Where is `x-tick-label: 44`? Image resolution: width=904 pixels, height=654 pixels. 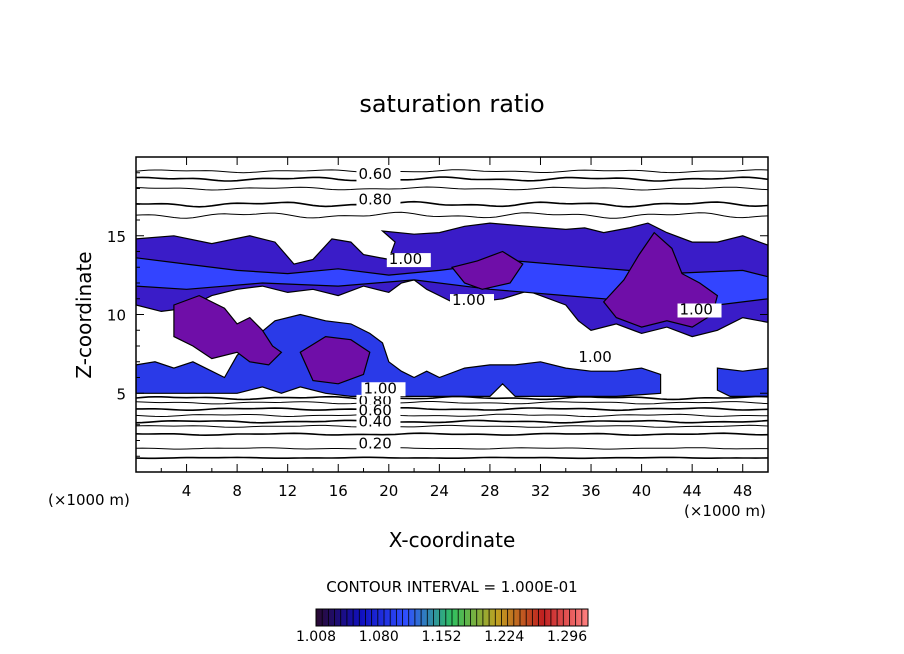
x-tick-label: 44 is located at coordinates (692, 491).